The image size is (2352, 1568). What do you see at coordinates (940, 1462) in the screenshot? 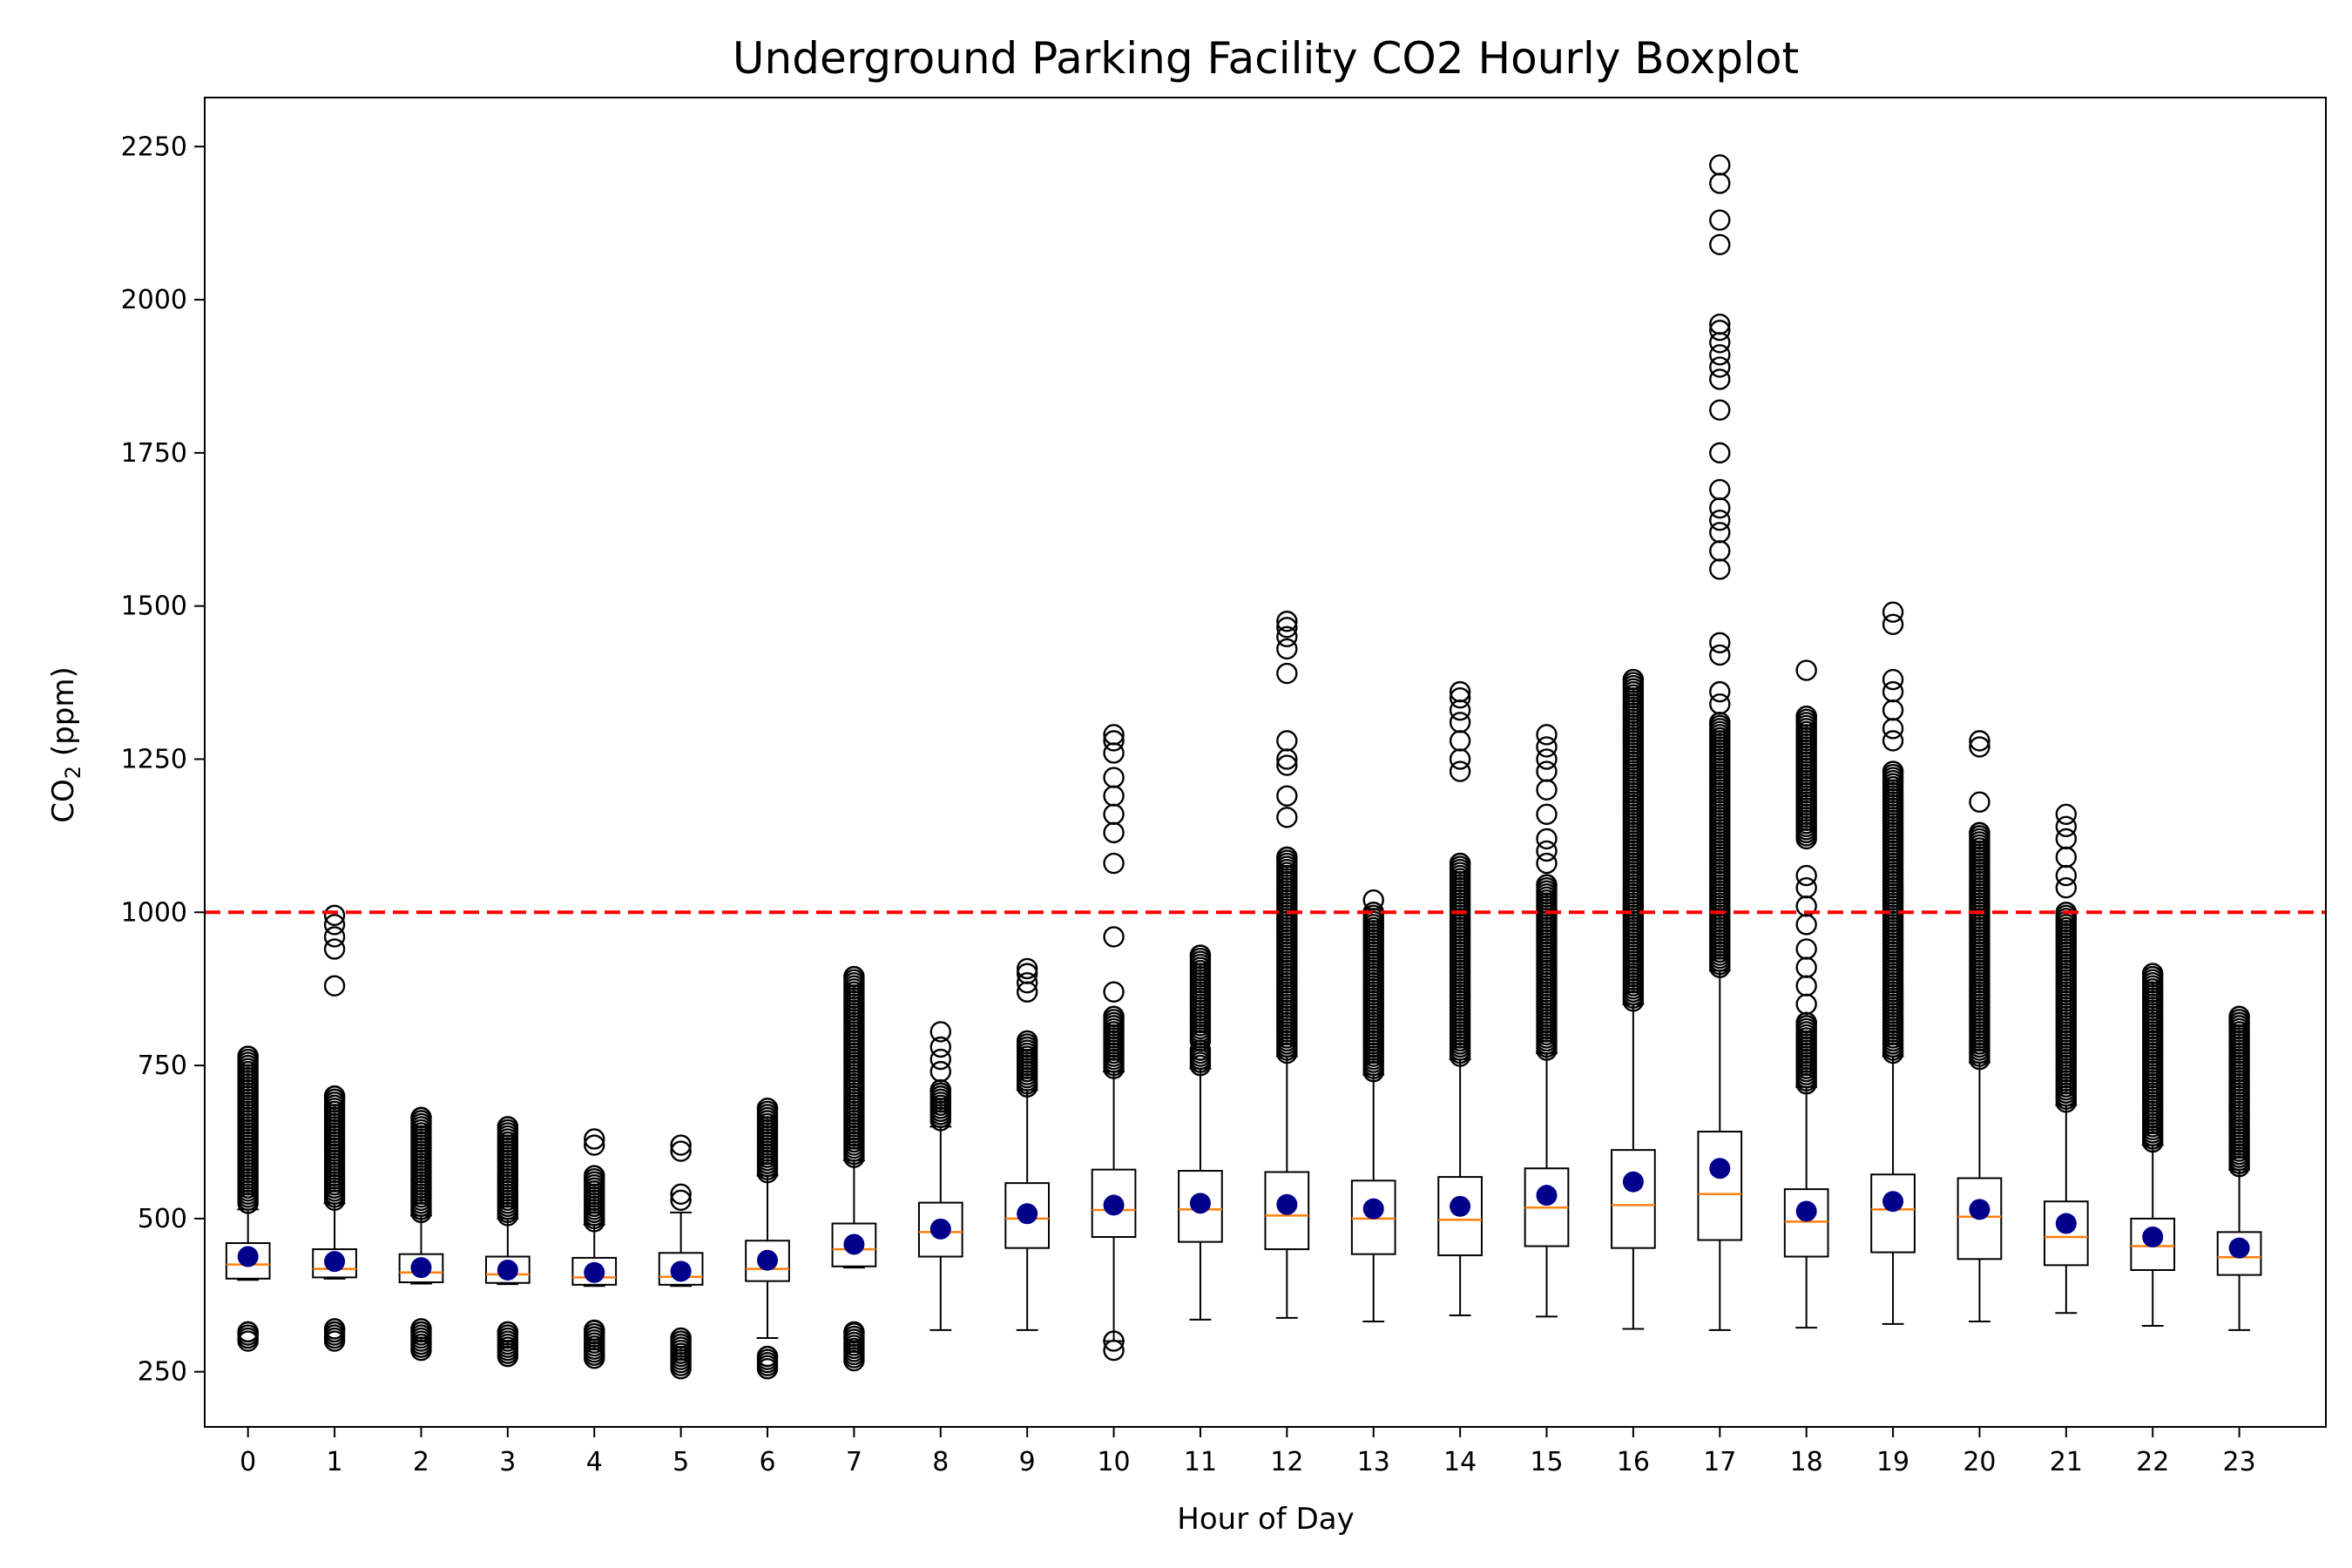
I see `x-tick-label: 8` at bounding box center [940, 1462].